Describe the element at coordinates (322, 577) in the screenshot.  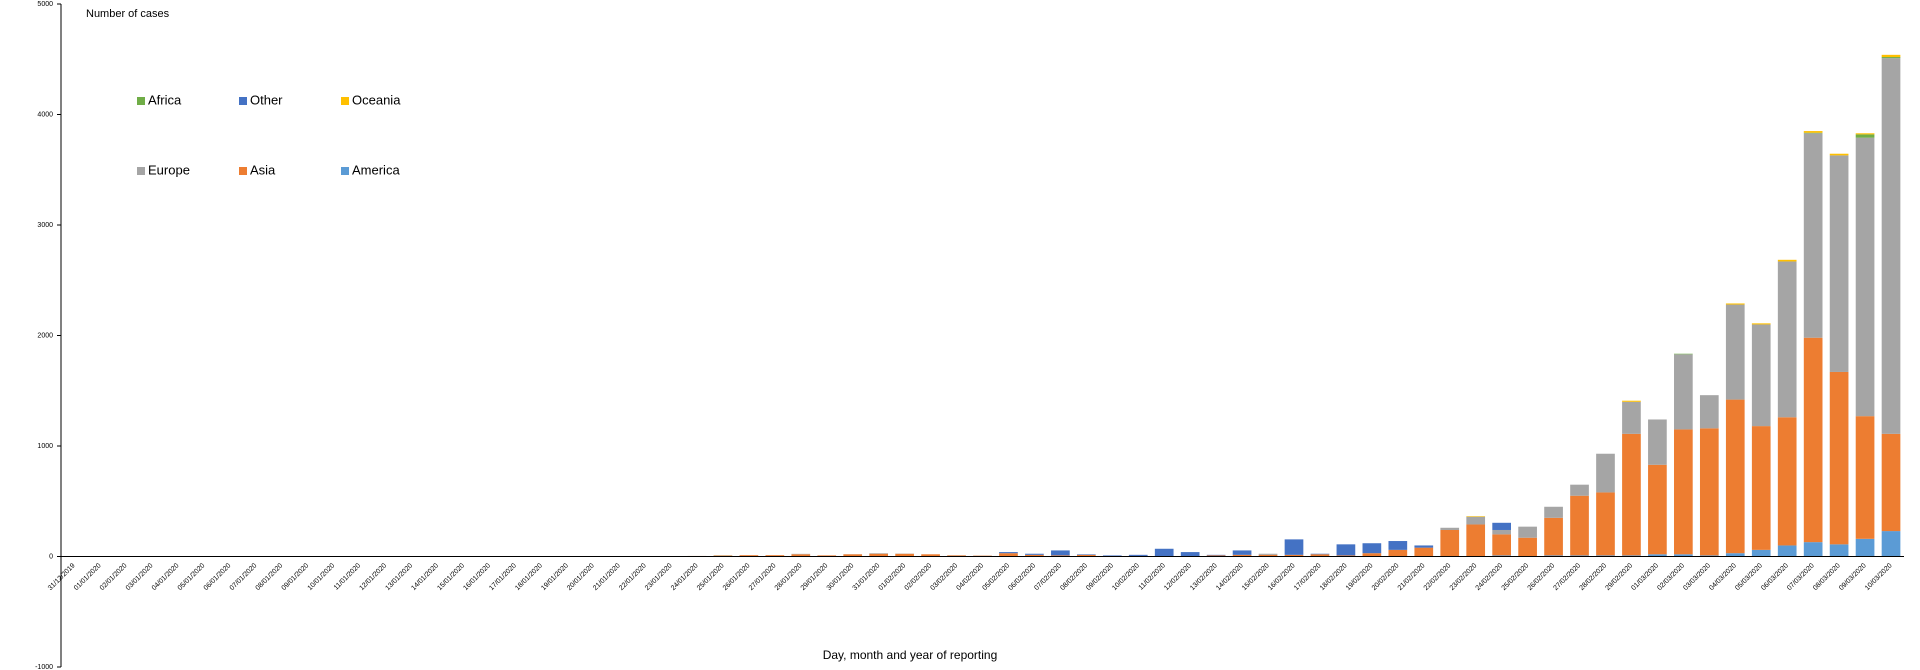
I see `x-tick-label: 10/01/2020` at that location.